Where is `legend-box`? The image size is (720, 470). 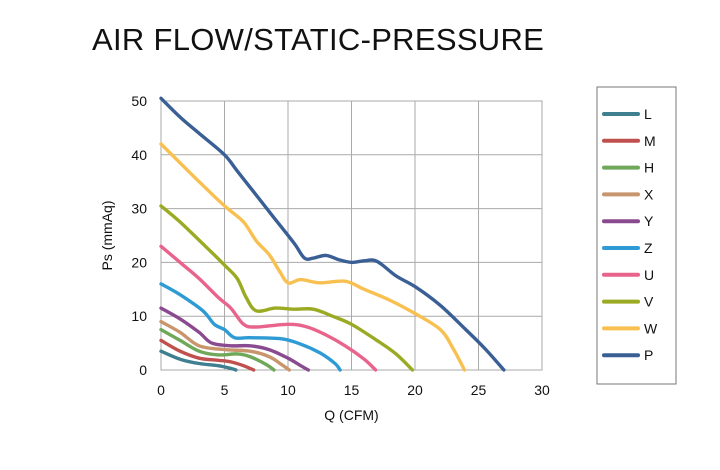 legend-box is located at coordinates (636, 235).